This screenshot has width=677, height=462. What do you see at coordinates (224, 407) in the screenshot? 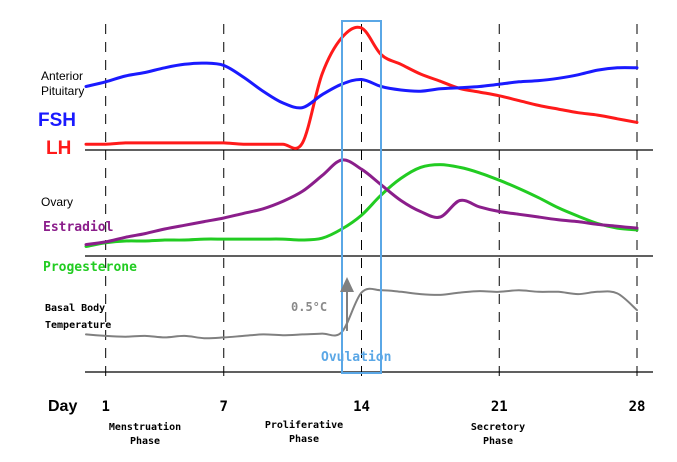
I see `day-tick-label: 7` at bounding box center [224, 407].